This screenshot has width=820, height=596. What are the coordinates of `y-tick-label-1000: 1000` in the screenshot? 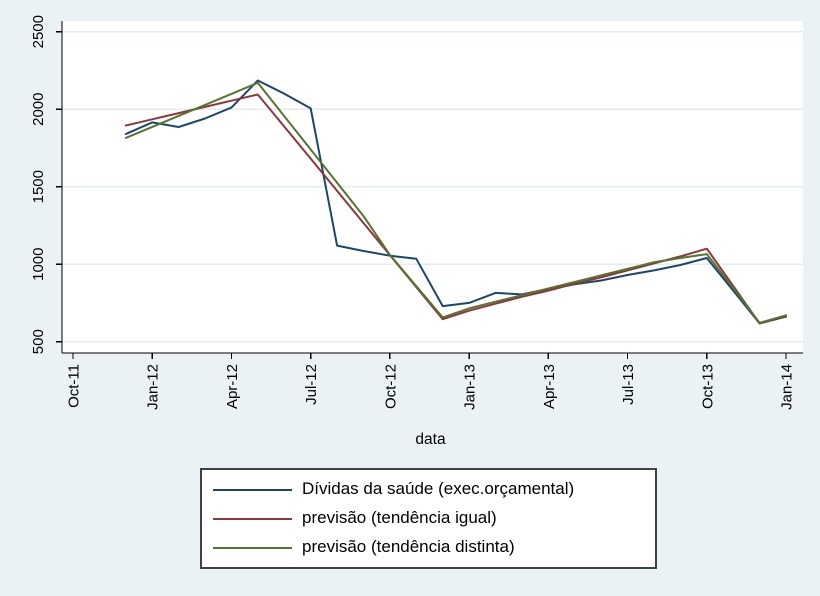 It's located at (38, 264).